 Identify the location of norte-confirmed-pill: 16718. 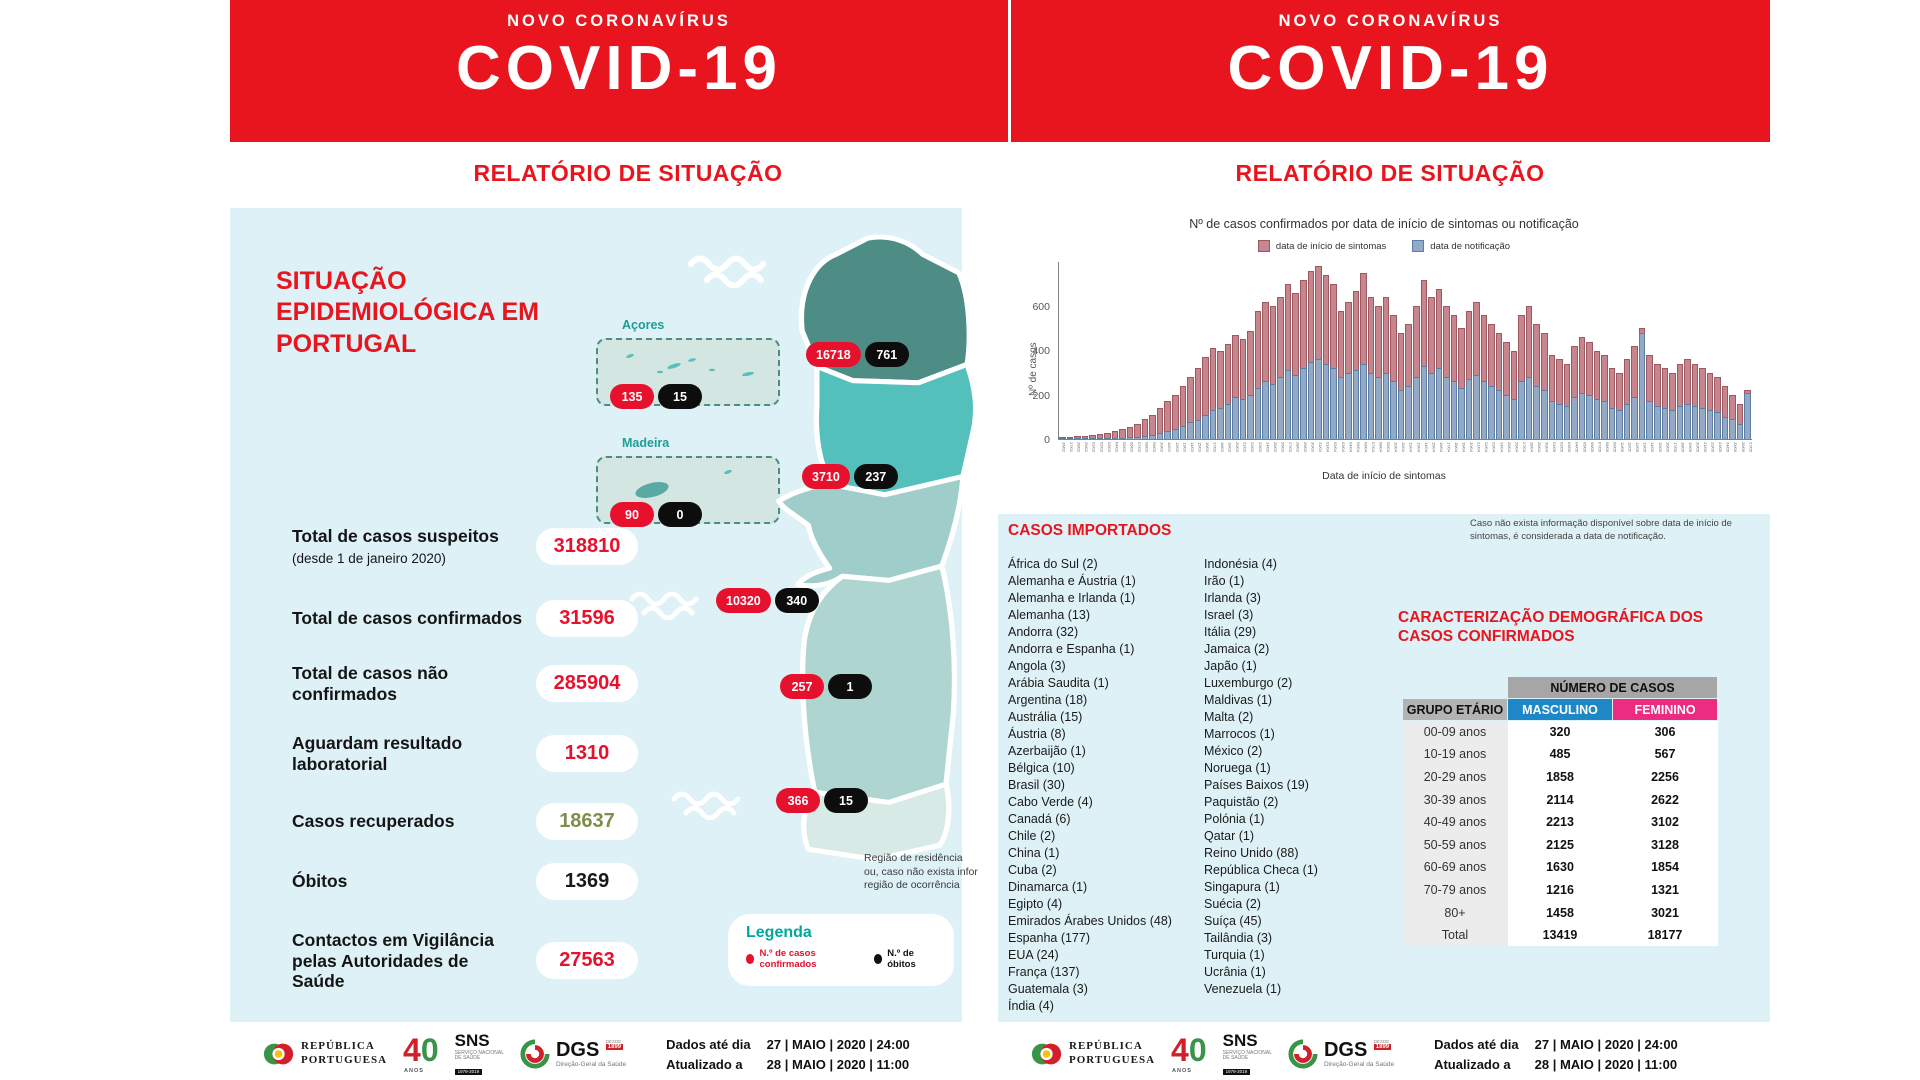
(833, 354).